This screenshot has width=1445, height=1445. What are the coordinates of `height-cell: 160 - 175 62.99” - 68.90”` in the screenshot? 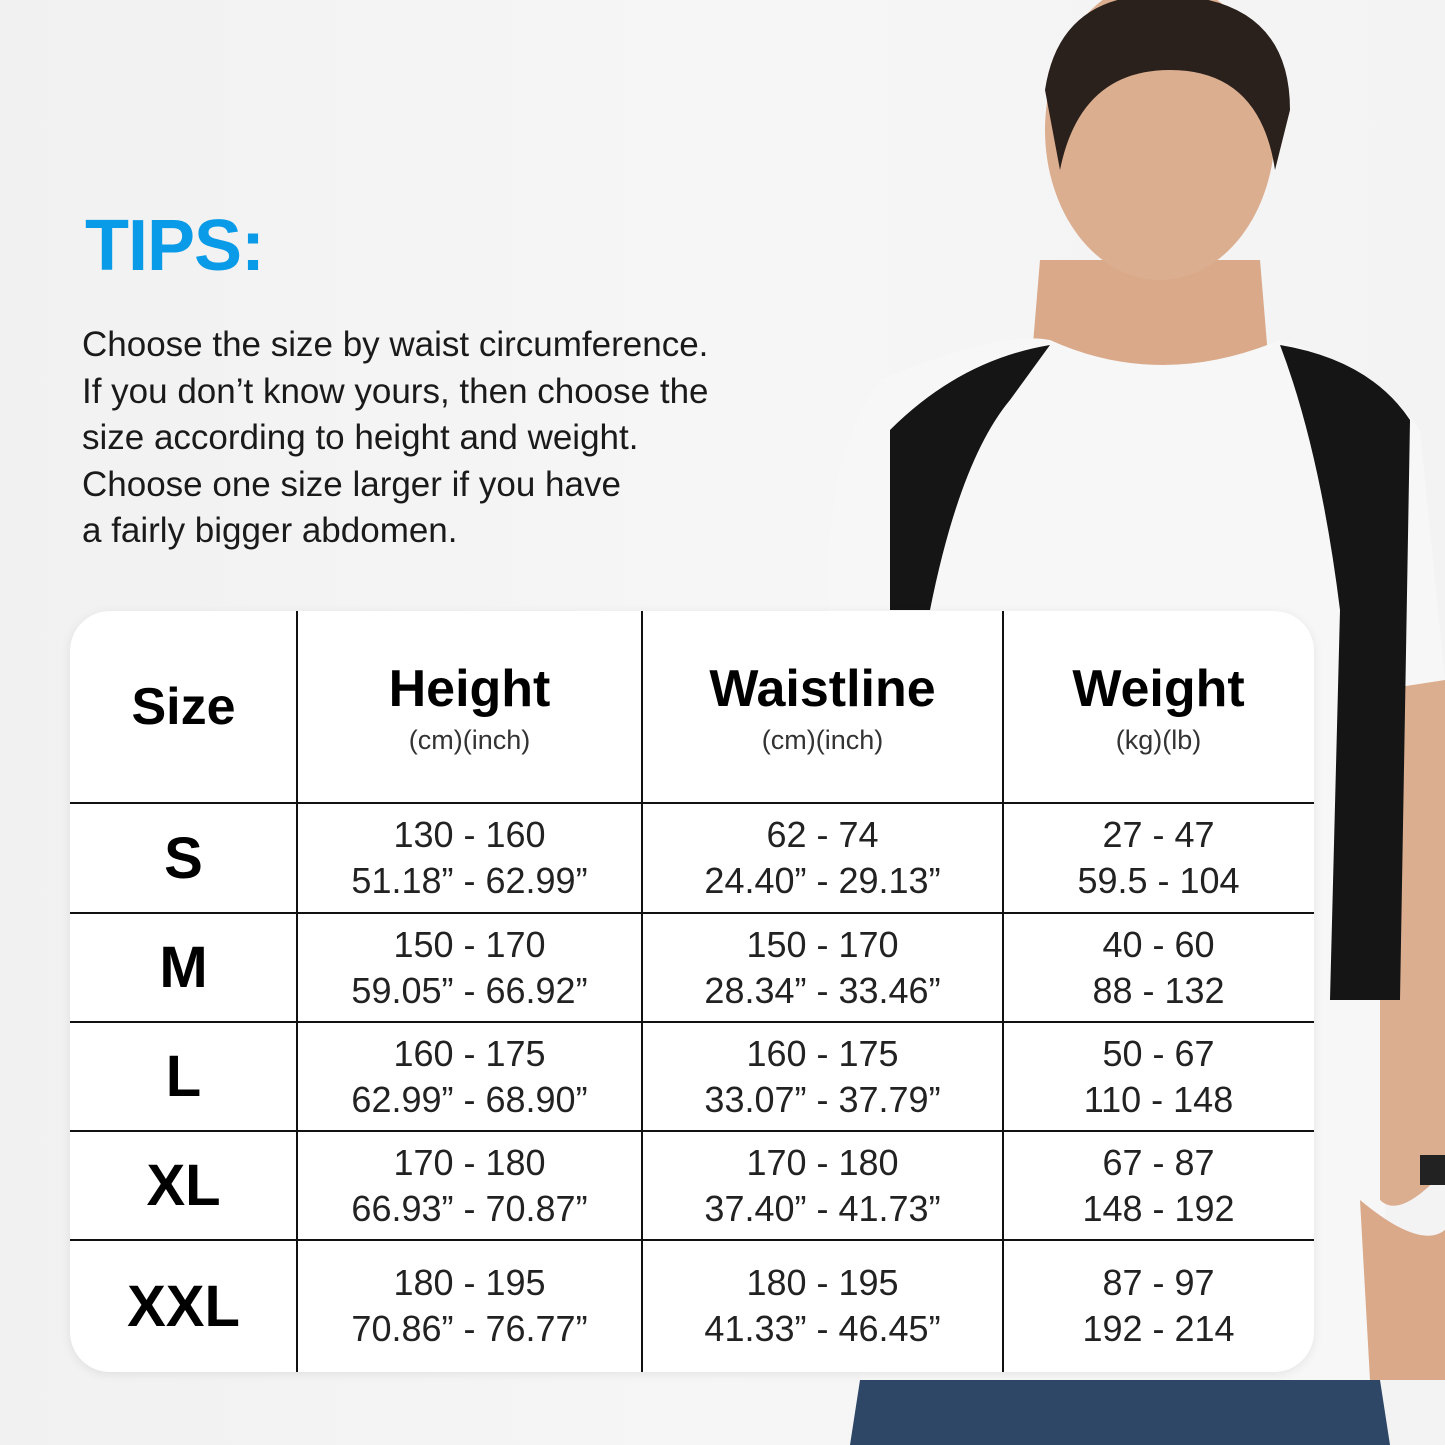 It's located at (469, 1076).